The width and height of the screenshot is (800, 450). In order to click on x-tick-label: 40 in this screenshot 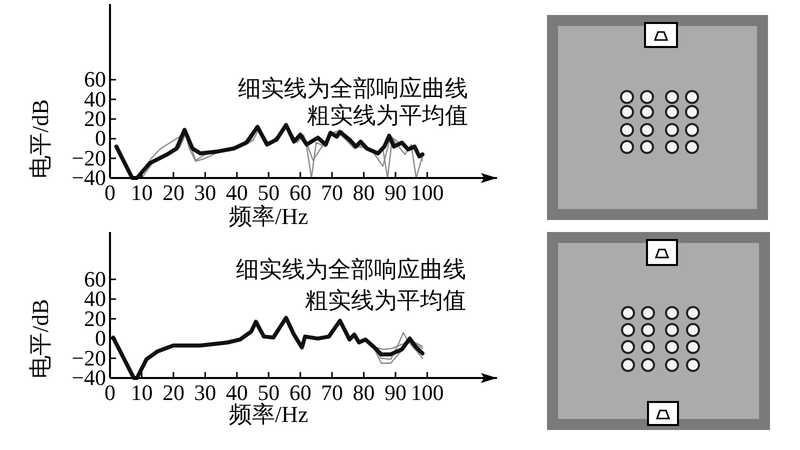, I will do `click(237, 192)`.